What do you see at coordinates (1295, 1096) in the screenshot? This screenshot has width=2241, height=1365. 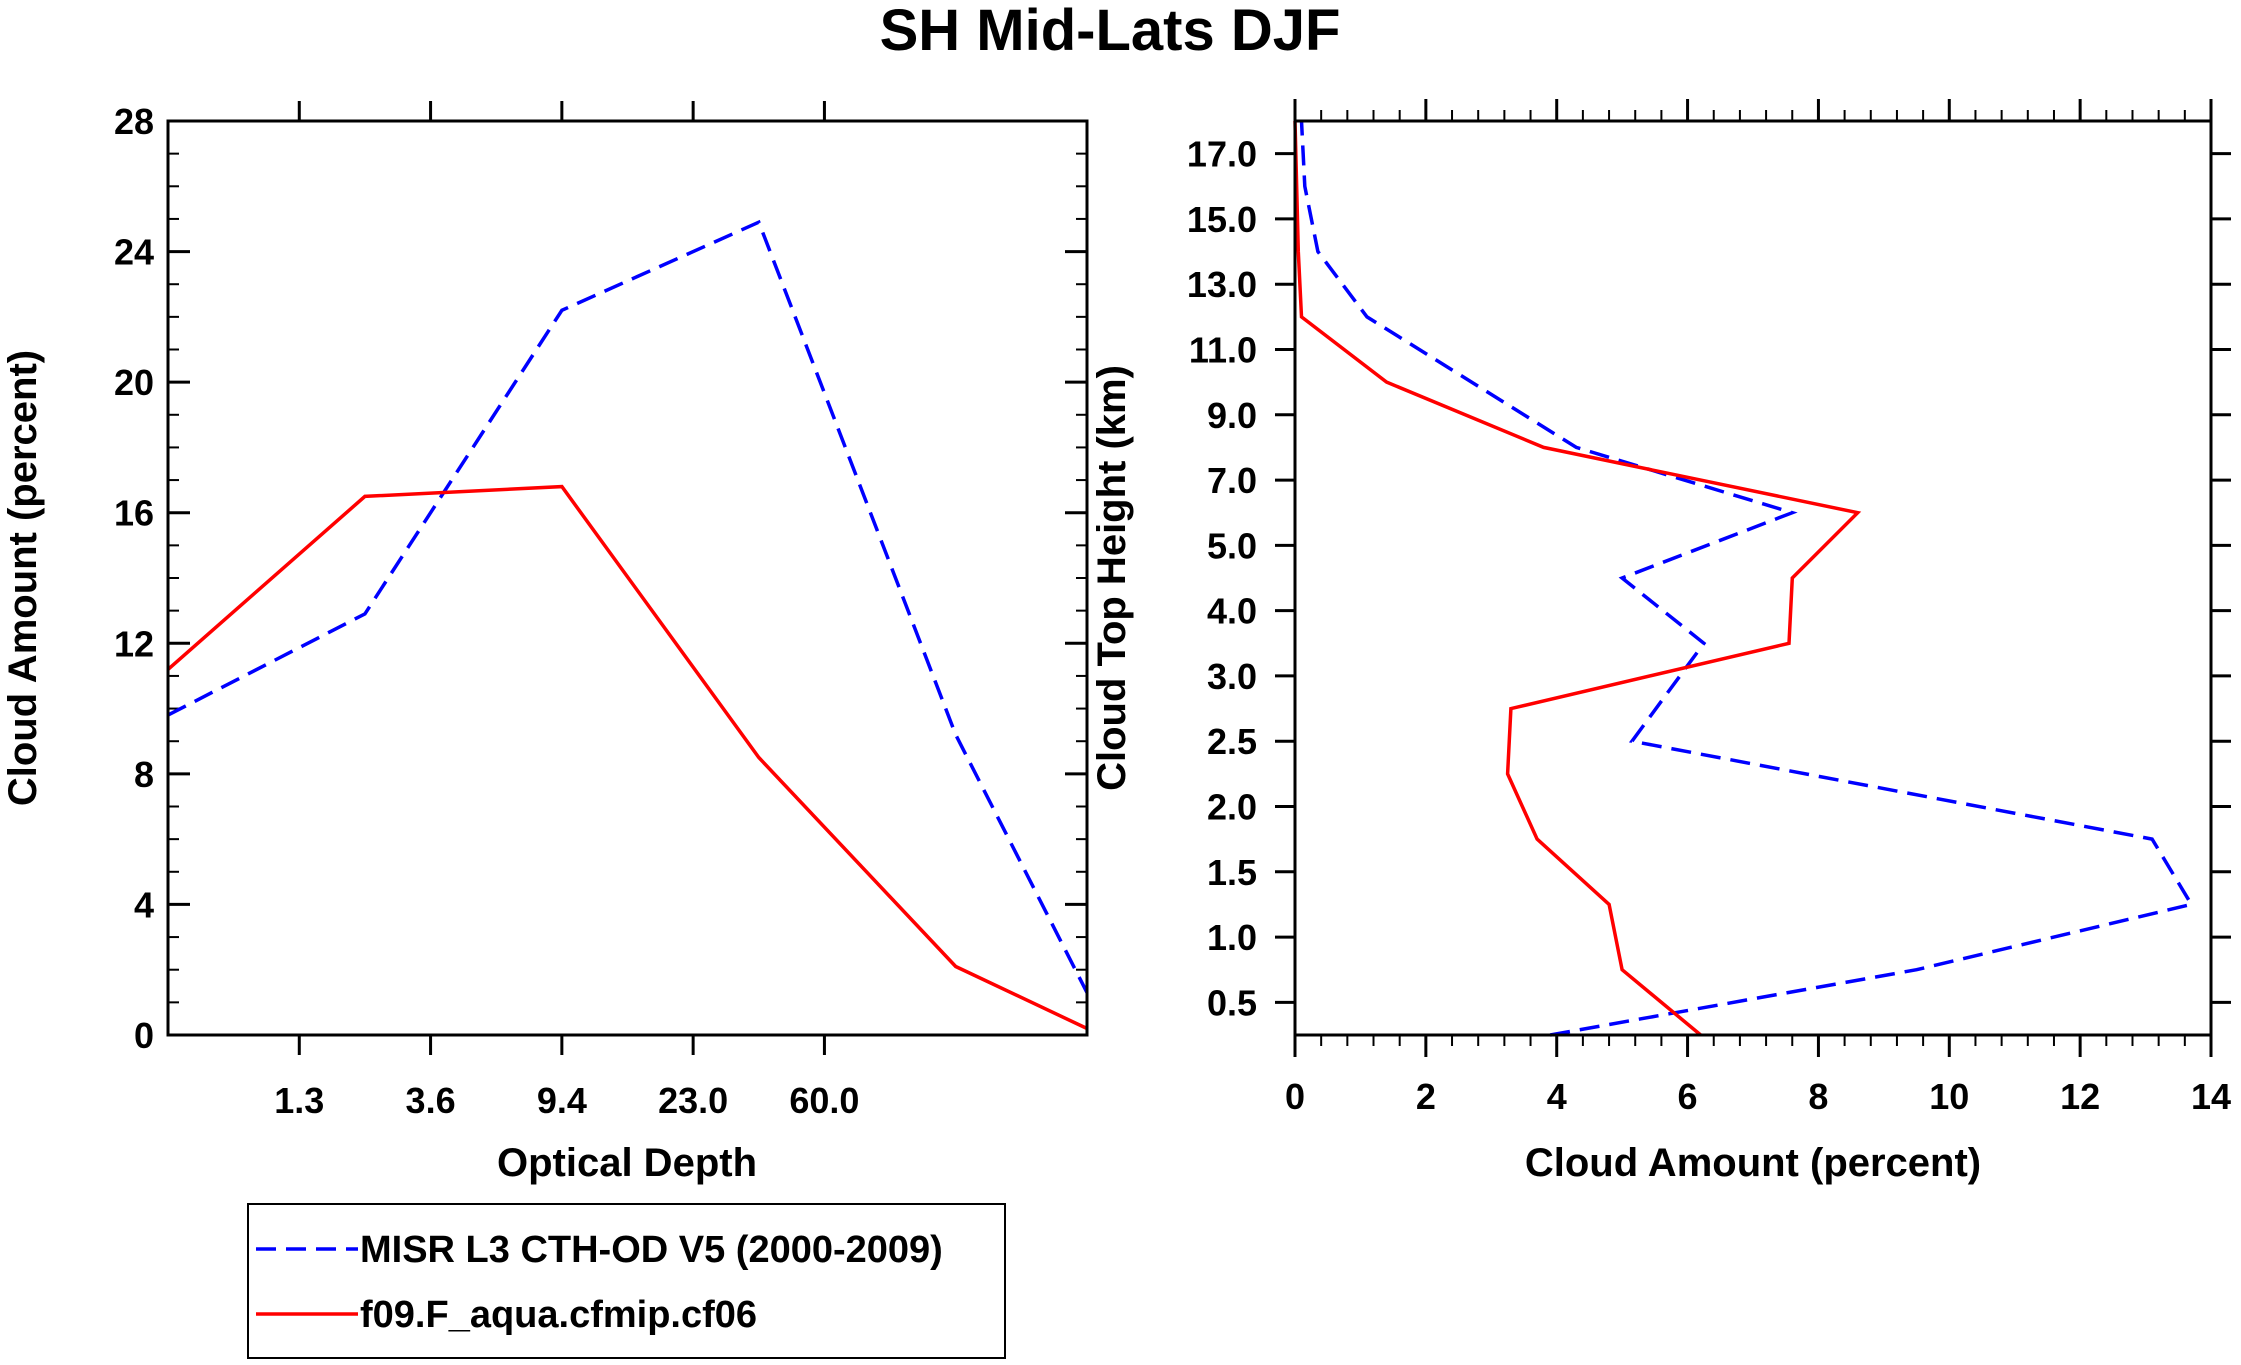 I see `right-x-tick-label: 0` at bounding box center [1295, 1096].